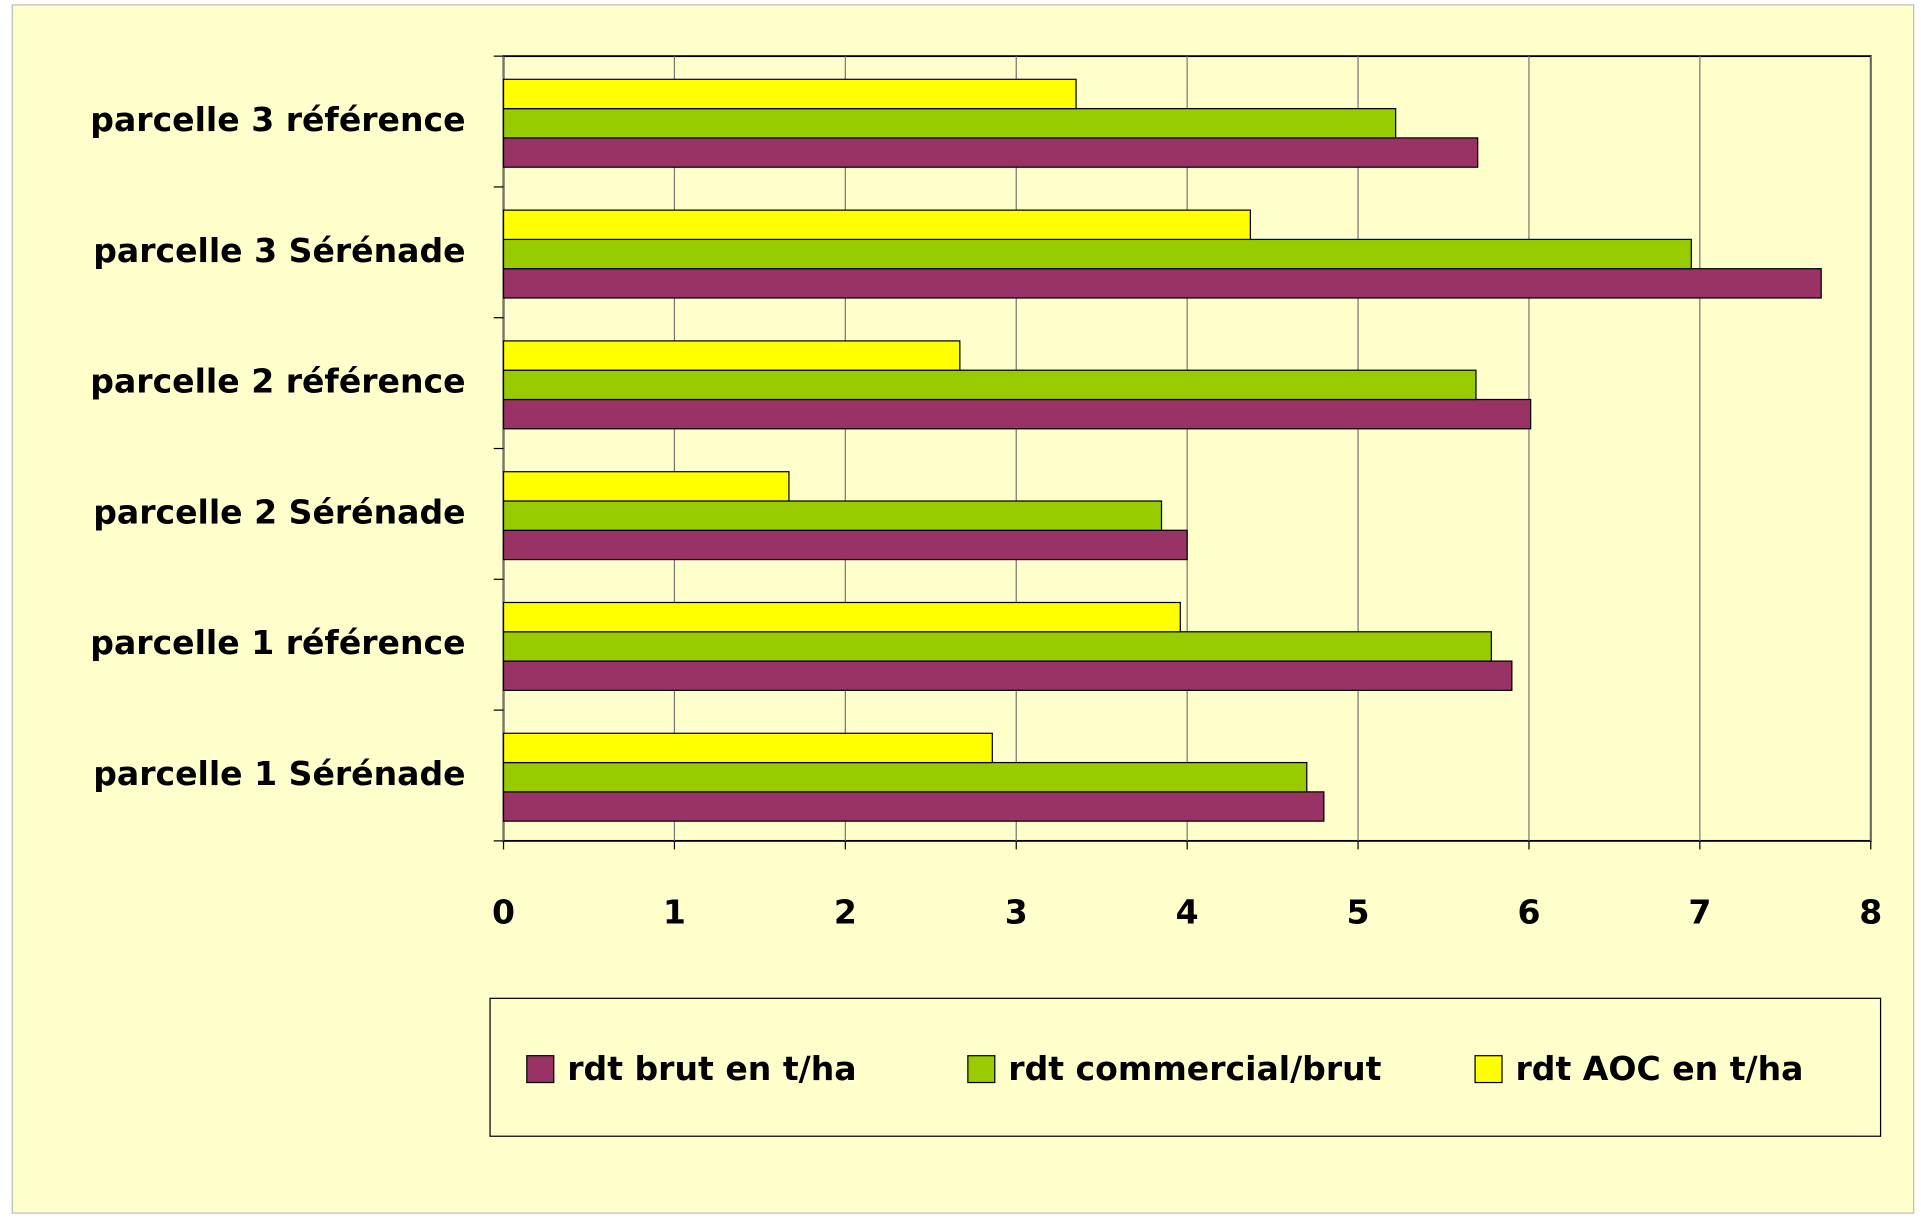 Image resolution: width=1921 pixels, height=1222 pixels. What do you see at coordinates (1870, 912) in the screenshot?
I see `x-tick-label: 8` at bounding box center [1870, 912].